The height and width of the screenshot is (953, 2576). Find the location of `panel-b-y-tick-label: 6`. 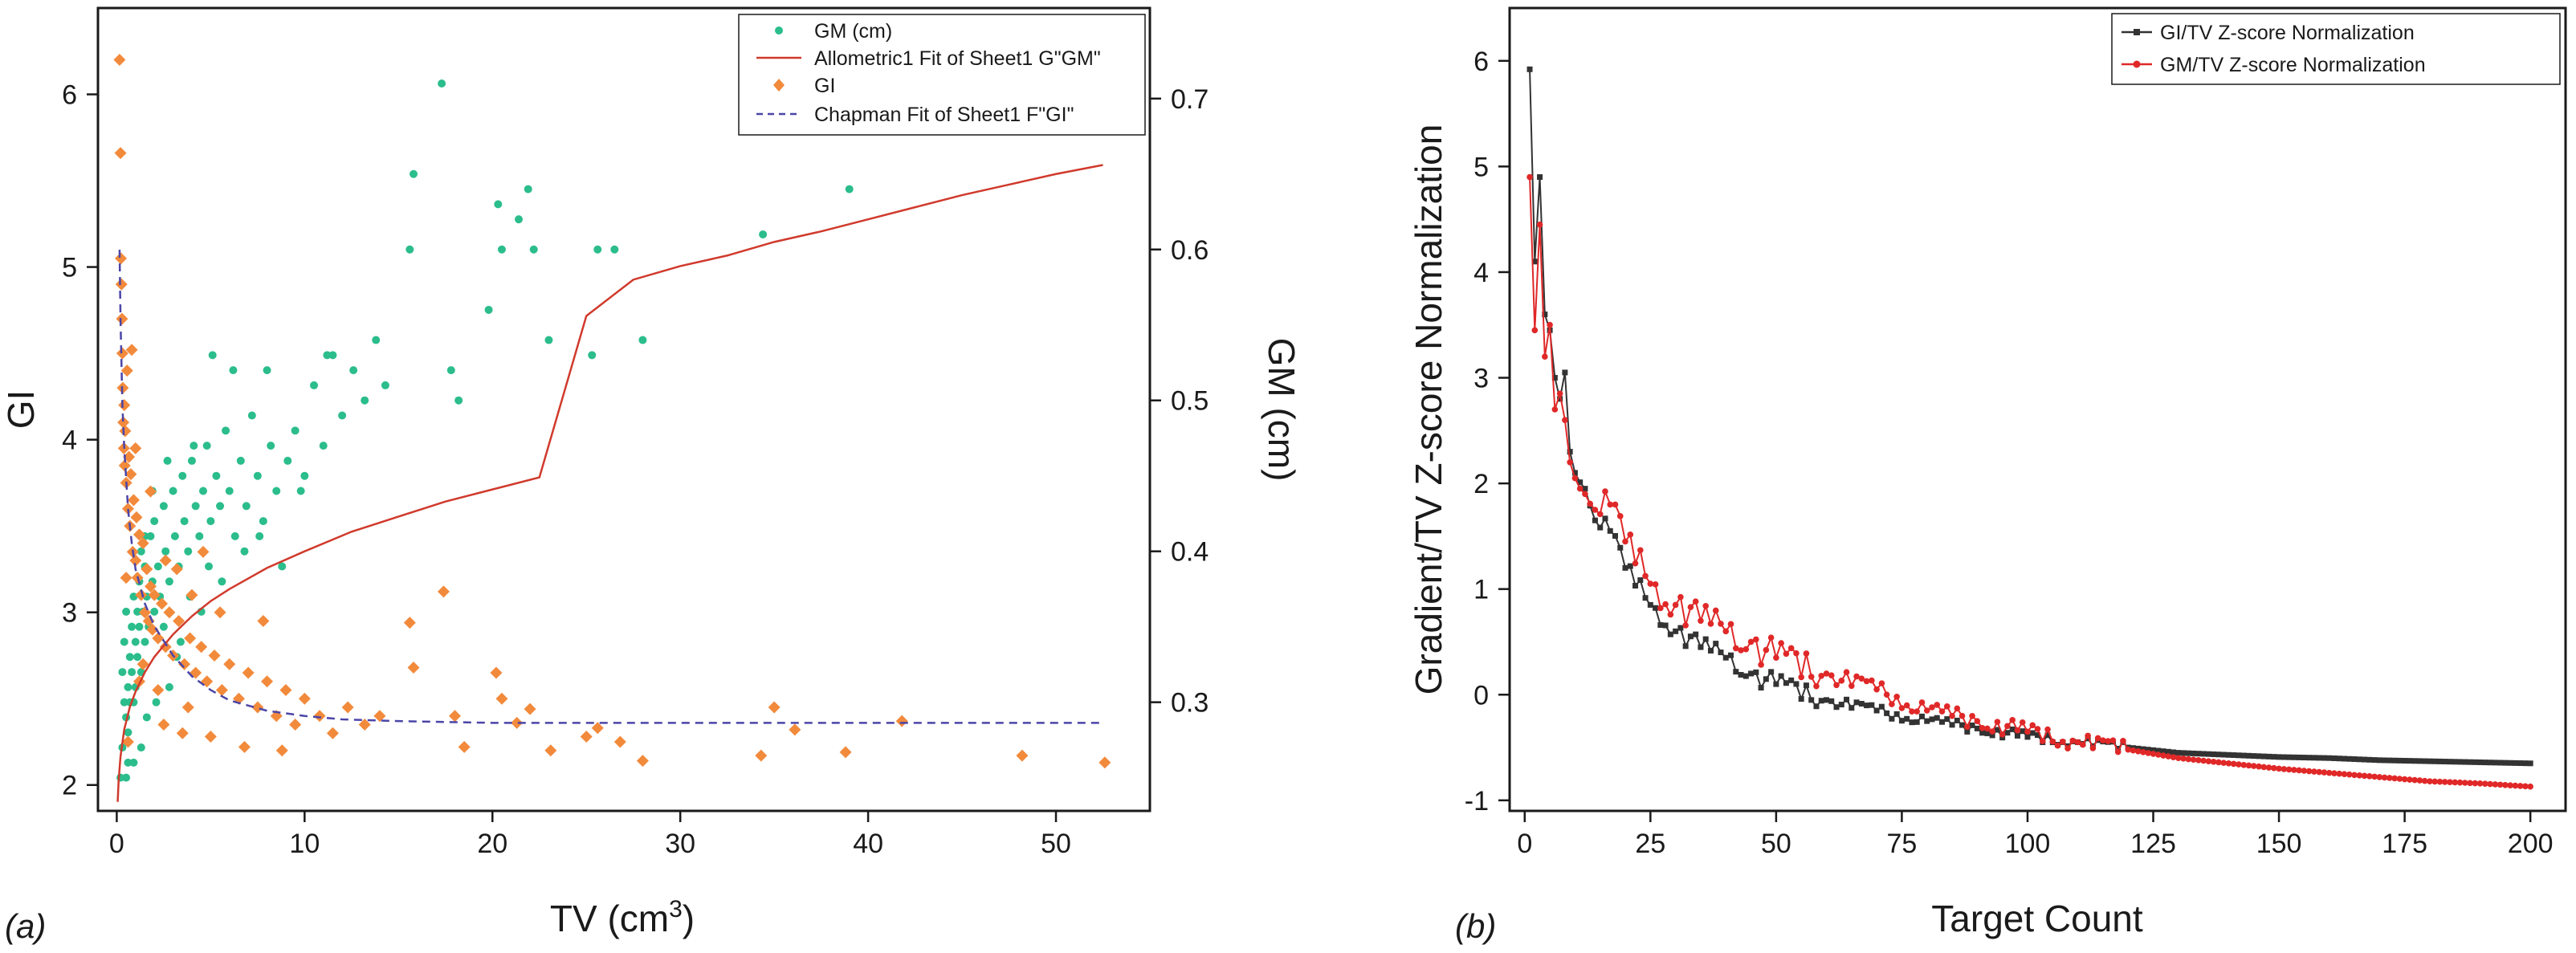

panel-b-y-tick-label: 6 is located at coordinates (1481, 62).